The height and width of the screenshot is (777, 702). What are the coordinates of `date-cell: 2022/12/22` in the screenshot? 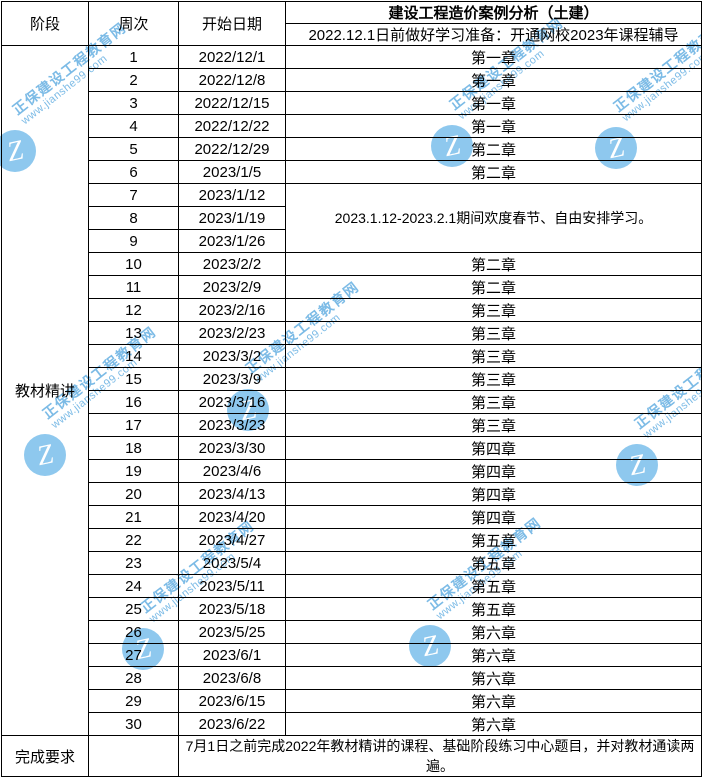 It's located at (232, 126).